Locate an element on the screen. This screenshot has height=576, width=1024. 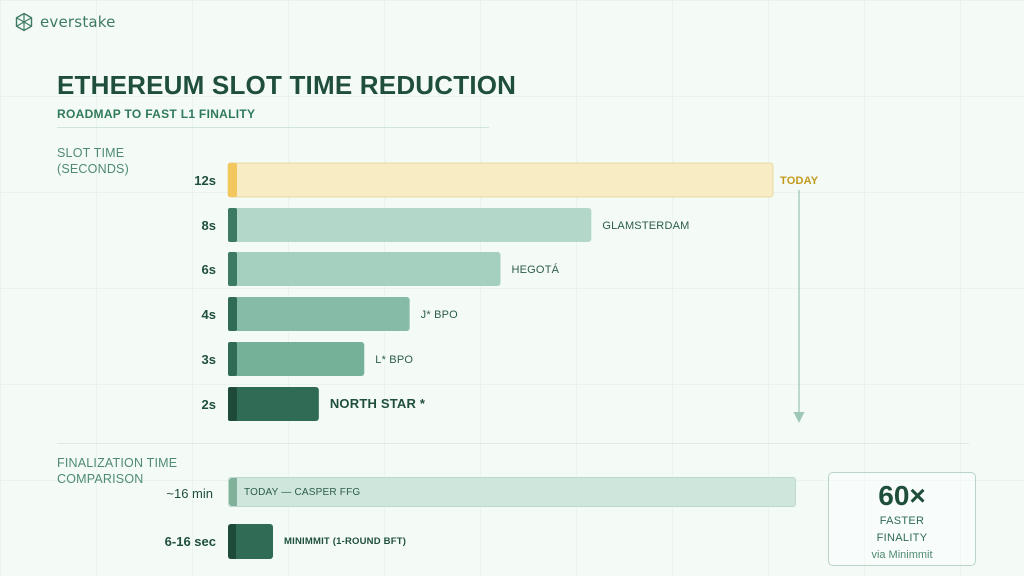
slot-time-axis-label: SLOT TIME (SECONDS) is located at coordinates (127, 161).